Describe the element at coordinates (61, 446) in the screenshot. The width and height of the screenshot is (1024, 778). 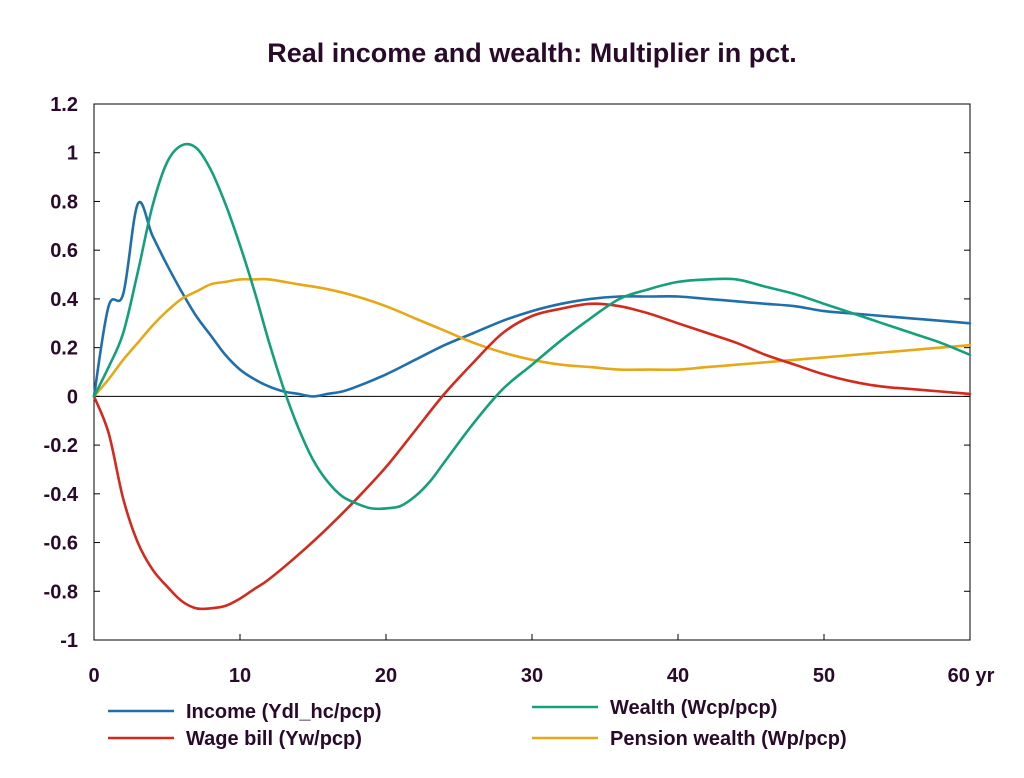
I see `y-tick-label: -0.2` at that location.